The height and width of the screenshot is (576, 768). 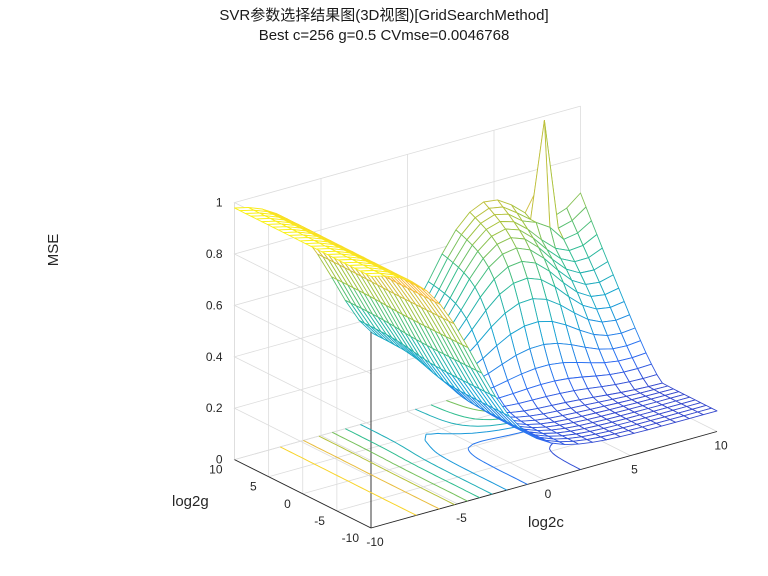 What do you see at coordinates (287, 504) in the screenshot?
I see `y-tick-label: 0` at bounding box center [287, 504].